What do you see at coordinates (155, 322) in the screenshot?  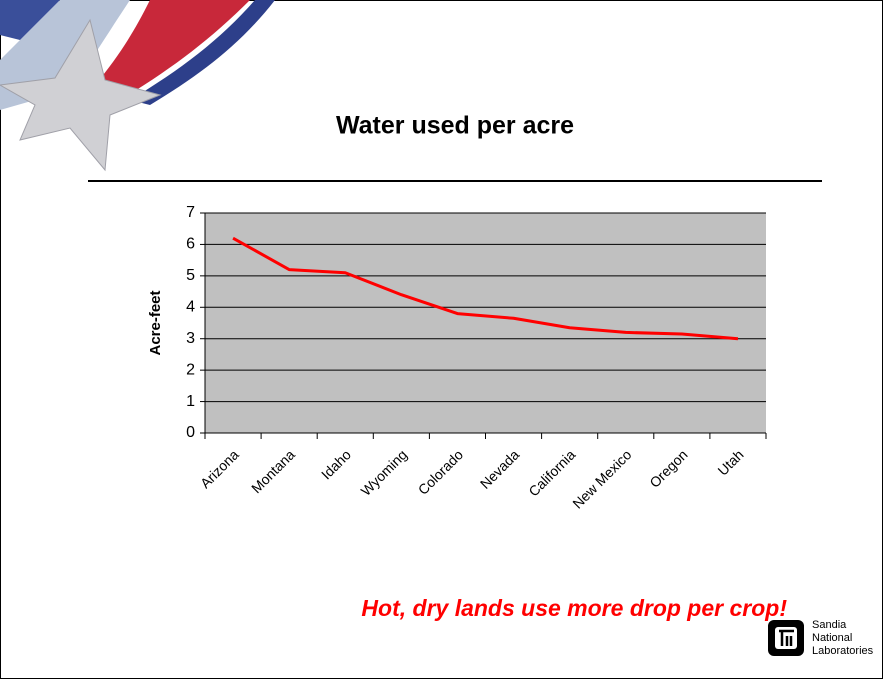 I see `y-axis-label: Acre-feet` at bounding box center [155, 322].